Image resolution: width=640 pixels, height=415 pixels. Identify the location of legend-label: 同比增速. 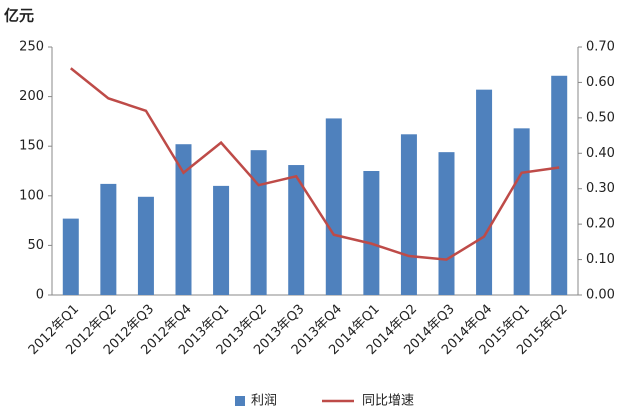
(388, 401).